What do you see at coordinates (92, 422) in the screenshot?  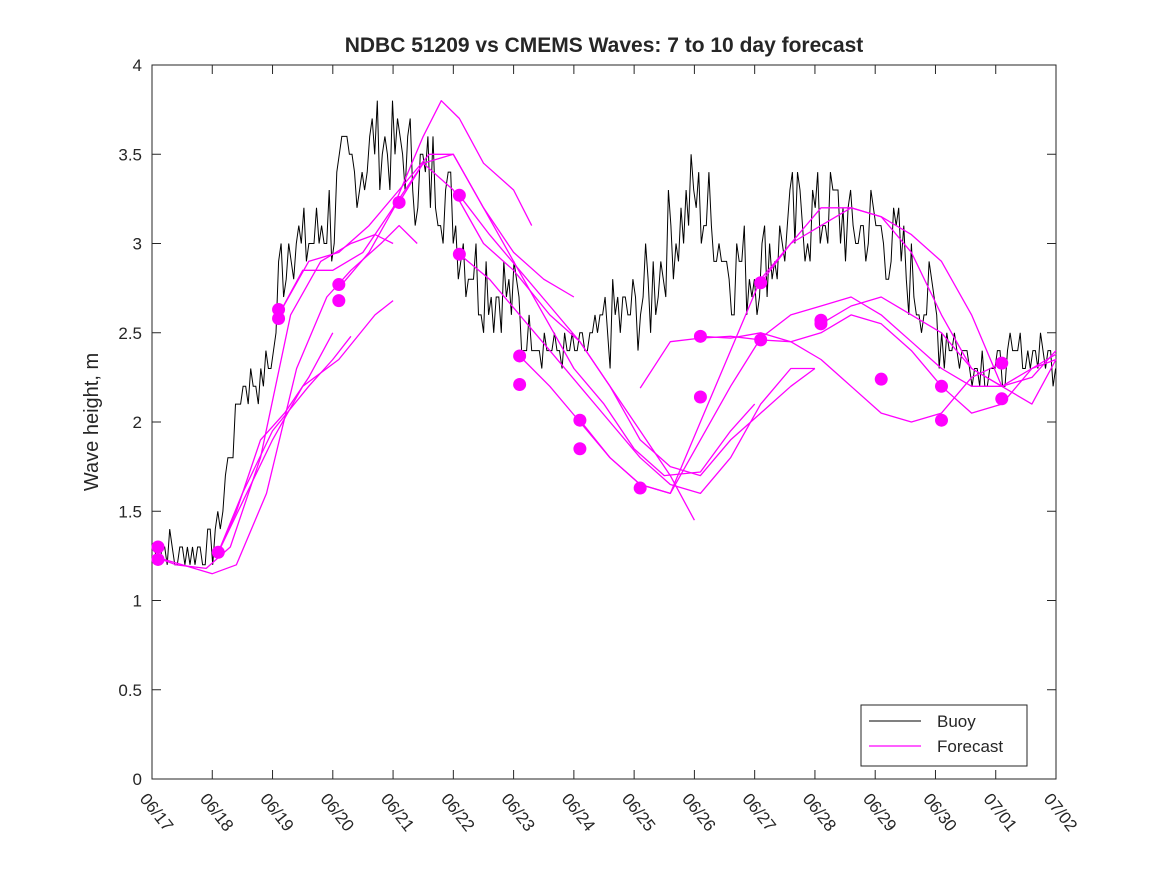 I see `y-axis-label: Wave height, m` at bounding box center [92, 422].